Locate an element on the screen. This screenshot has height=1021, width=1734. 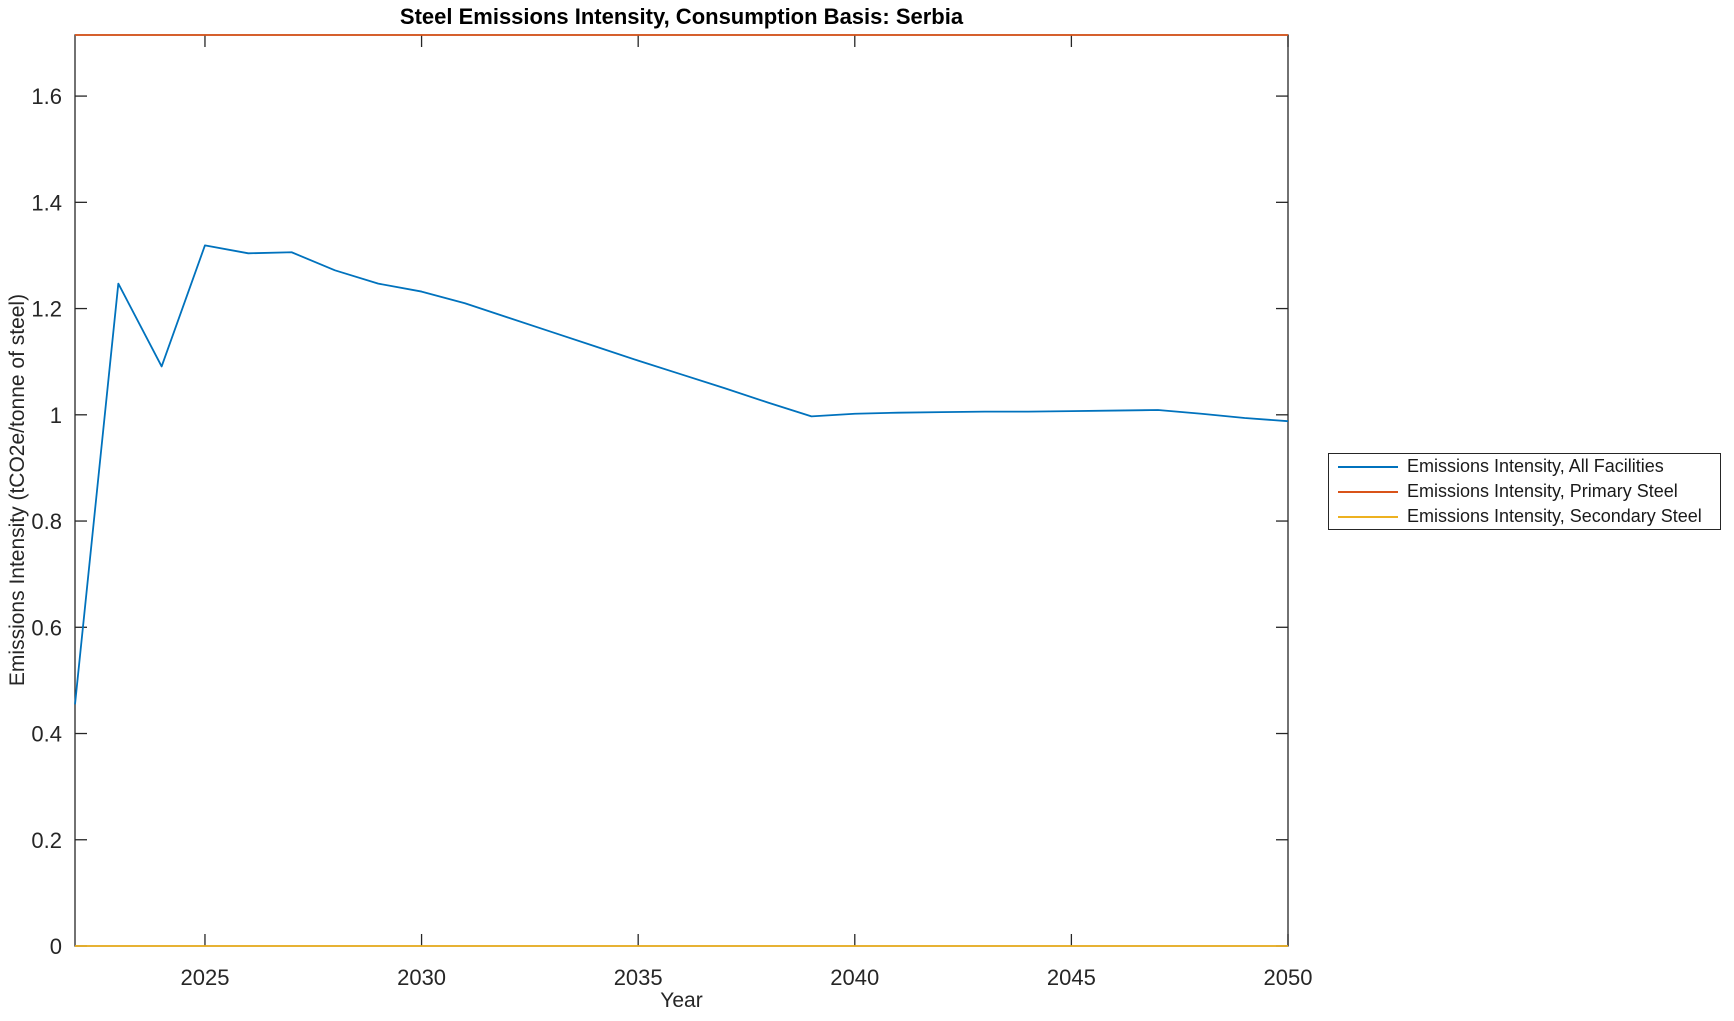
legend-line-swatch-secondary-steel is located at coordinates (1368, 516).